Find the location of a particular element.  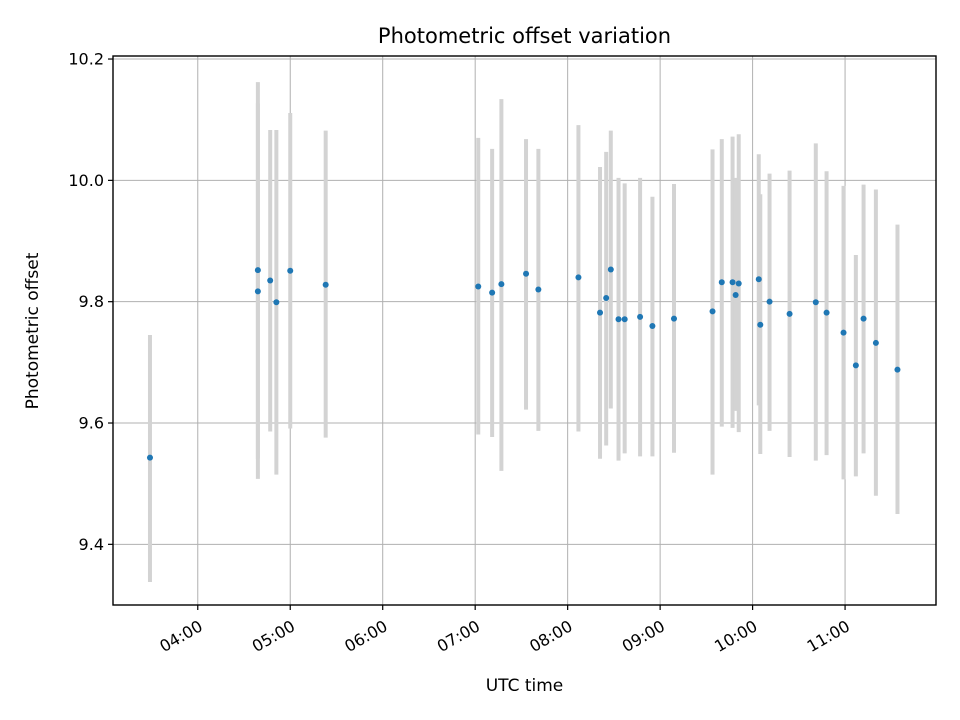

y-tick-label: 9.4 is located at coordinates (91, 544).